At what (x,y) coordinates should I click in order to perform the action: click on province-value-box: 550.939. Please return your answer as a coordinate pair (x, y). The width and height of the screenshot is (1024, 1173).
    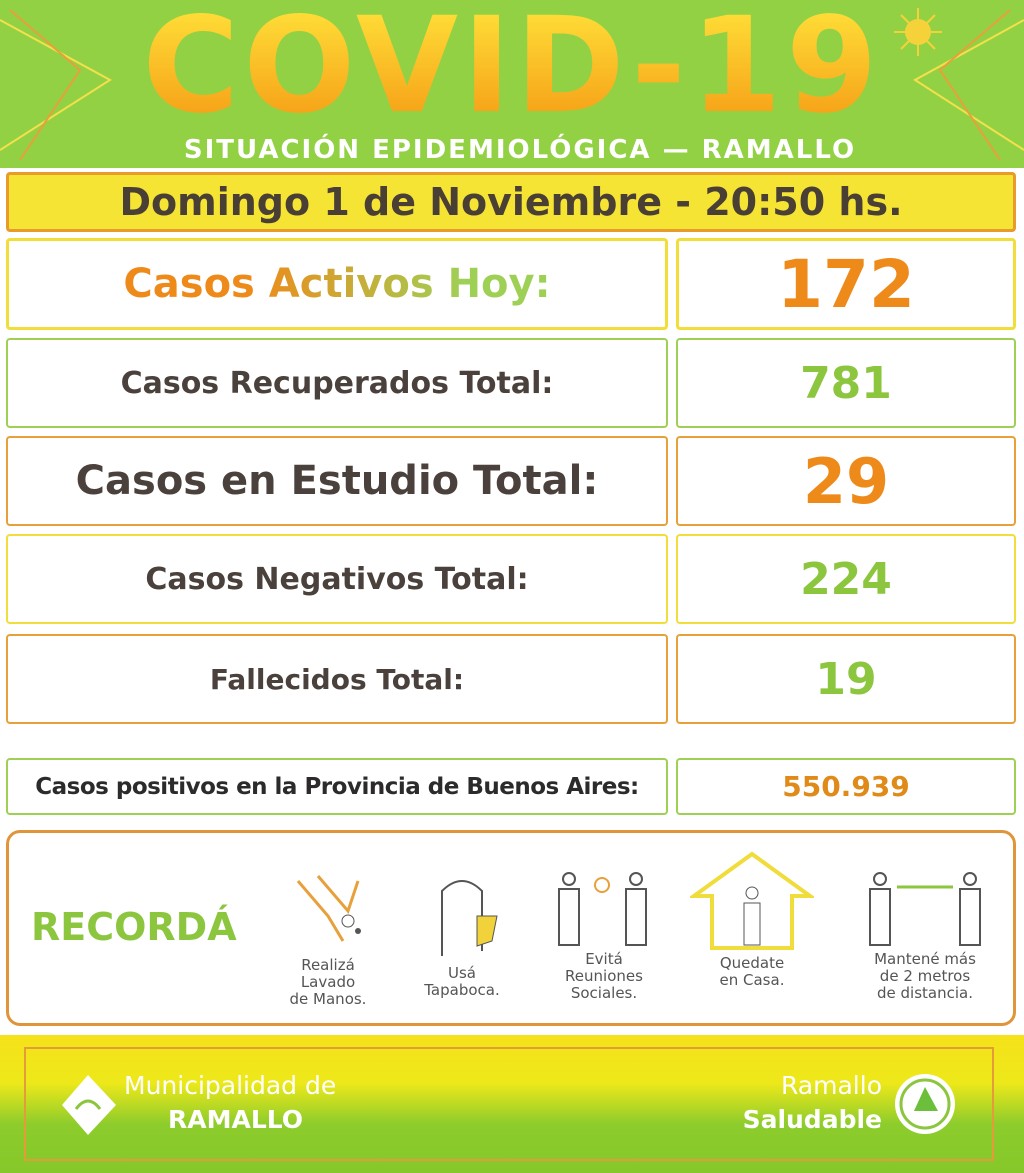
    Looking at the image, I should click on (846, 786).